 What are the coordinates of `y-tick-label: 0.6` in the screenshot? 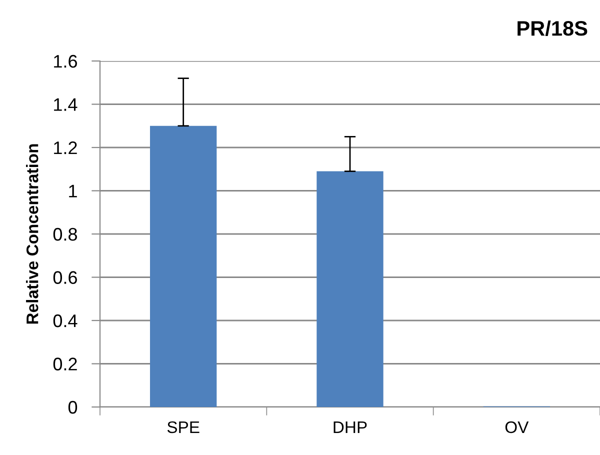 It's located at (65, 277).